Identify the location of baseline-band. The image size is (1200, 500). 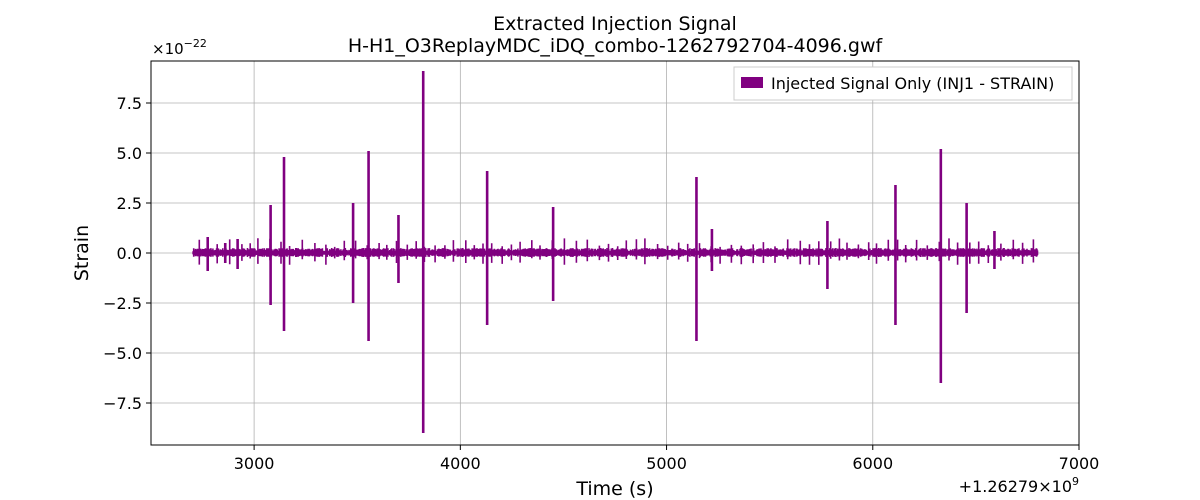
(615, 253).